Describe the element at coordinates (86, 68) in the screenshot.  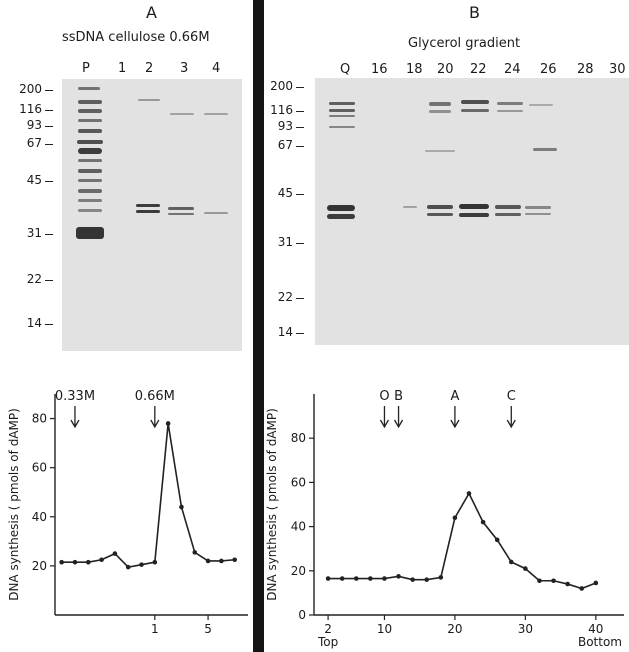
I see `lane-label-p: P` at that location.